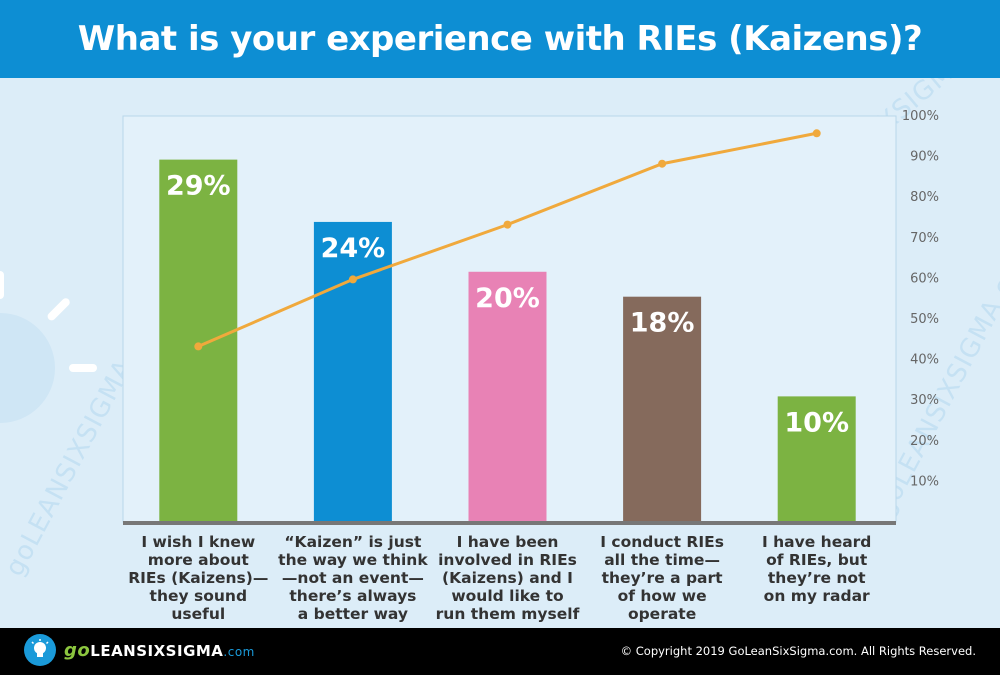  What do you see at coordinates (198, 186) in the screenshot?
I see `bar-value-label: 29%` at bounding box center [198, 186].